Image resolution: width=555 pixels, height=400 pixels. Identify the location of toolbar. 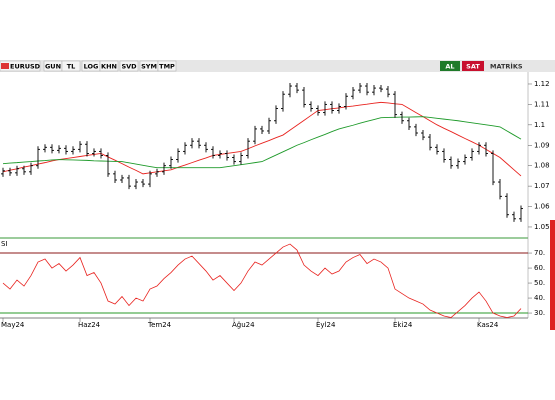
(277, 66).